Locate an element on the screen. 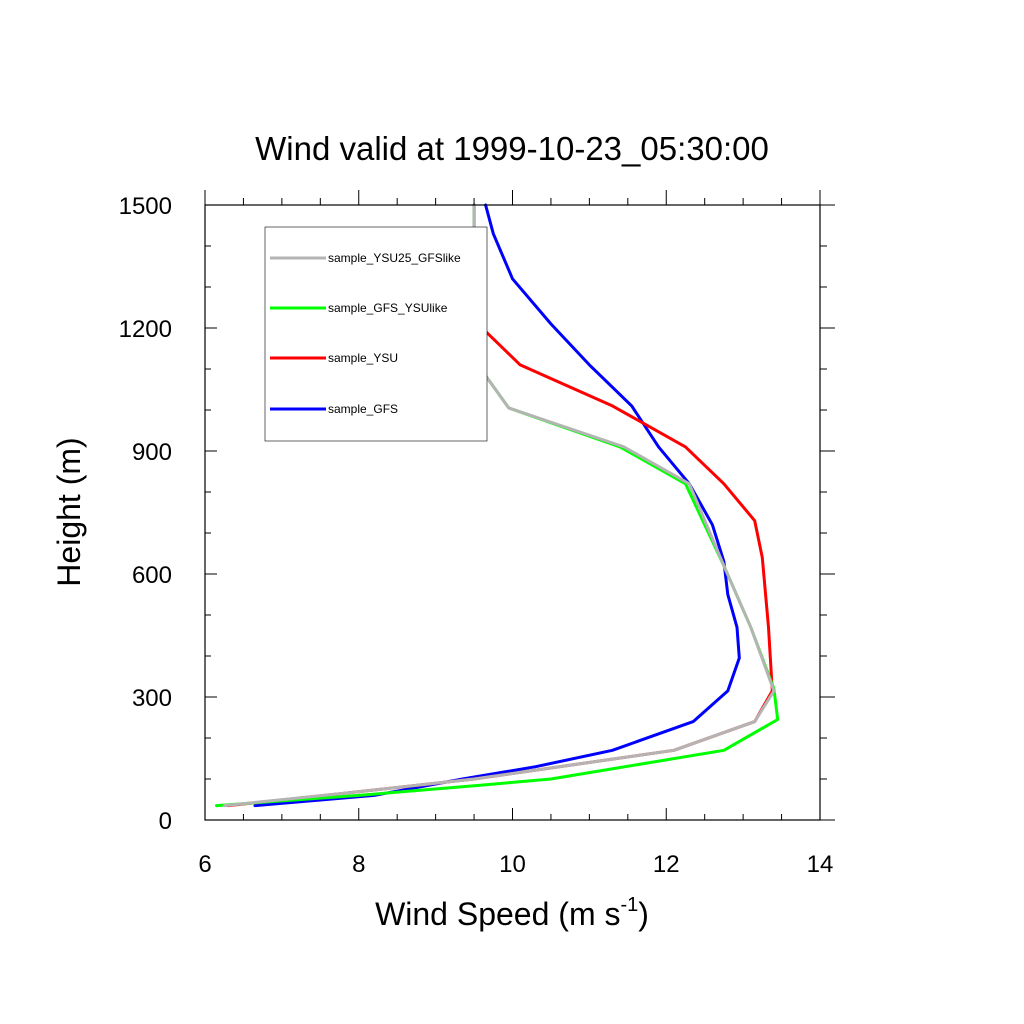 This screenshot has width=1024, height=1024. legend-label: sample_GFS_YSUlike is located at coordinates (388, 308).